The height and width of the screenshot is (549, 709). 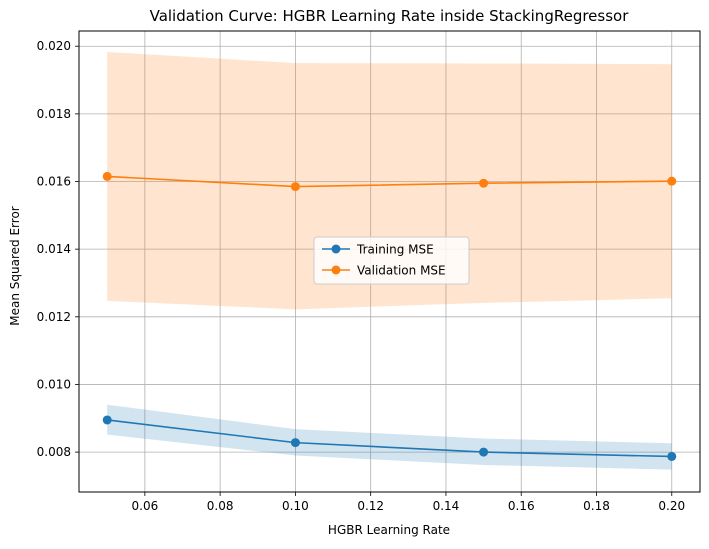 I want to click on x-tick-label: 0.16, so click(x=521, y=506).